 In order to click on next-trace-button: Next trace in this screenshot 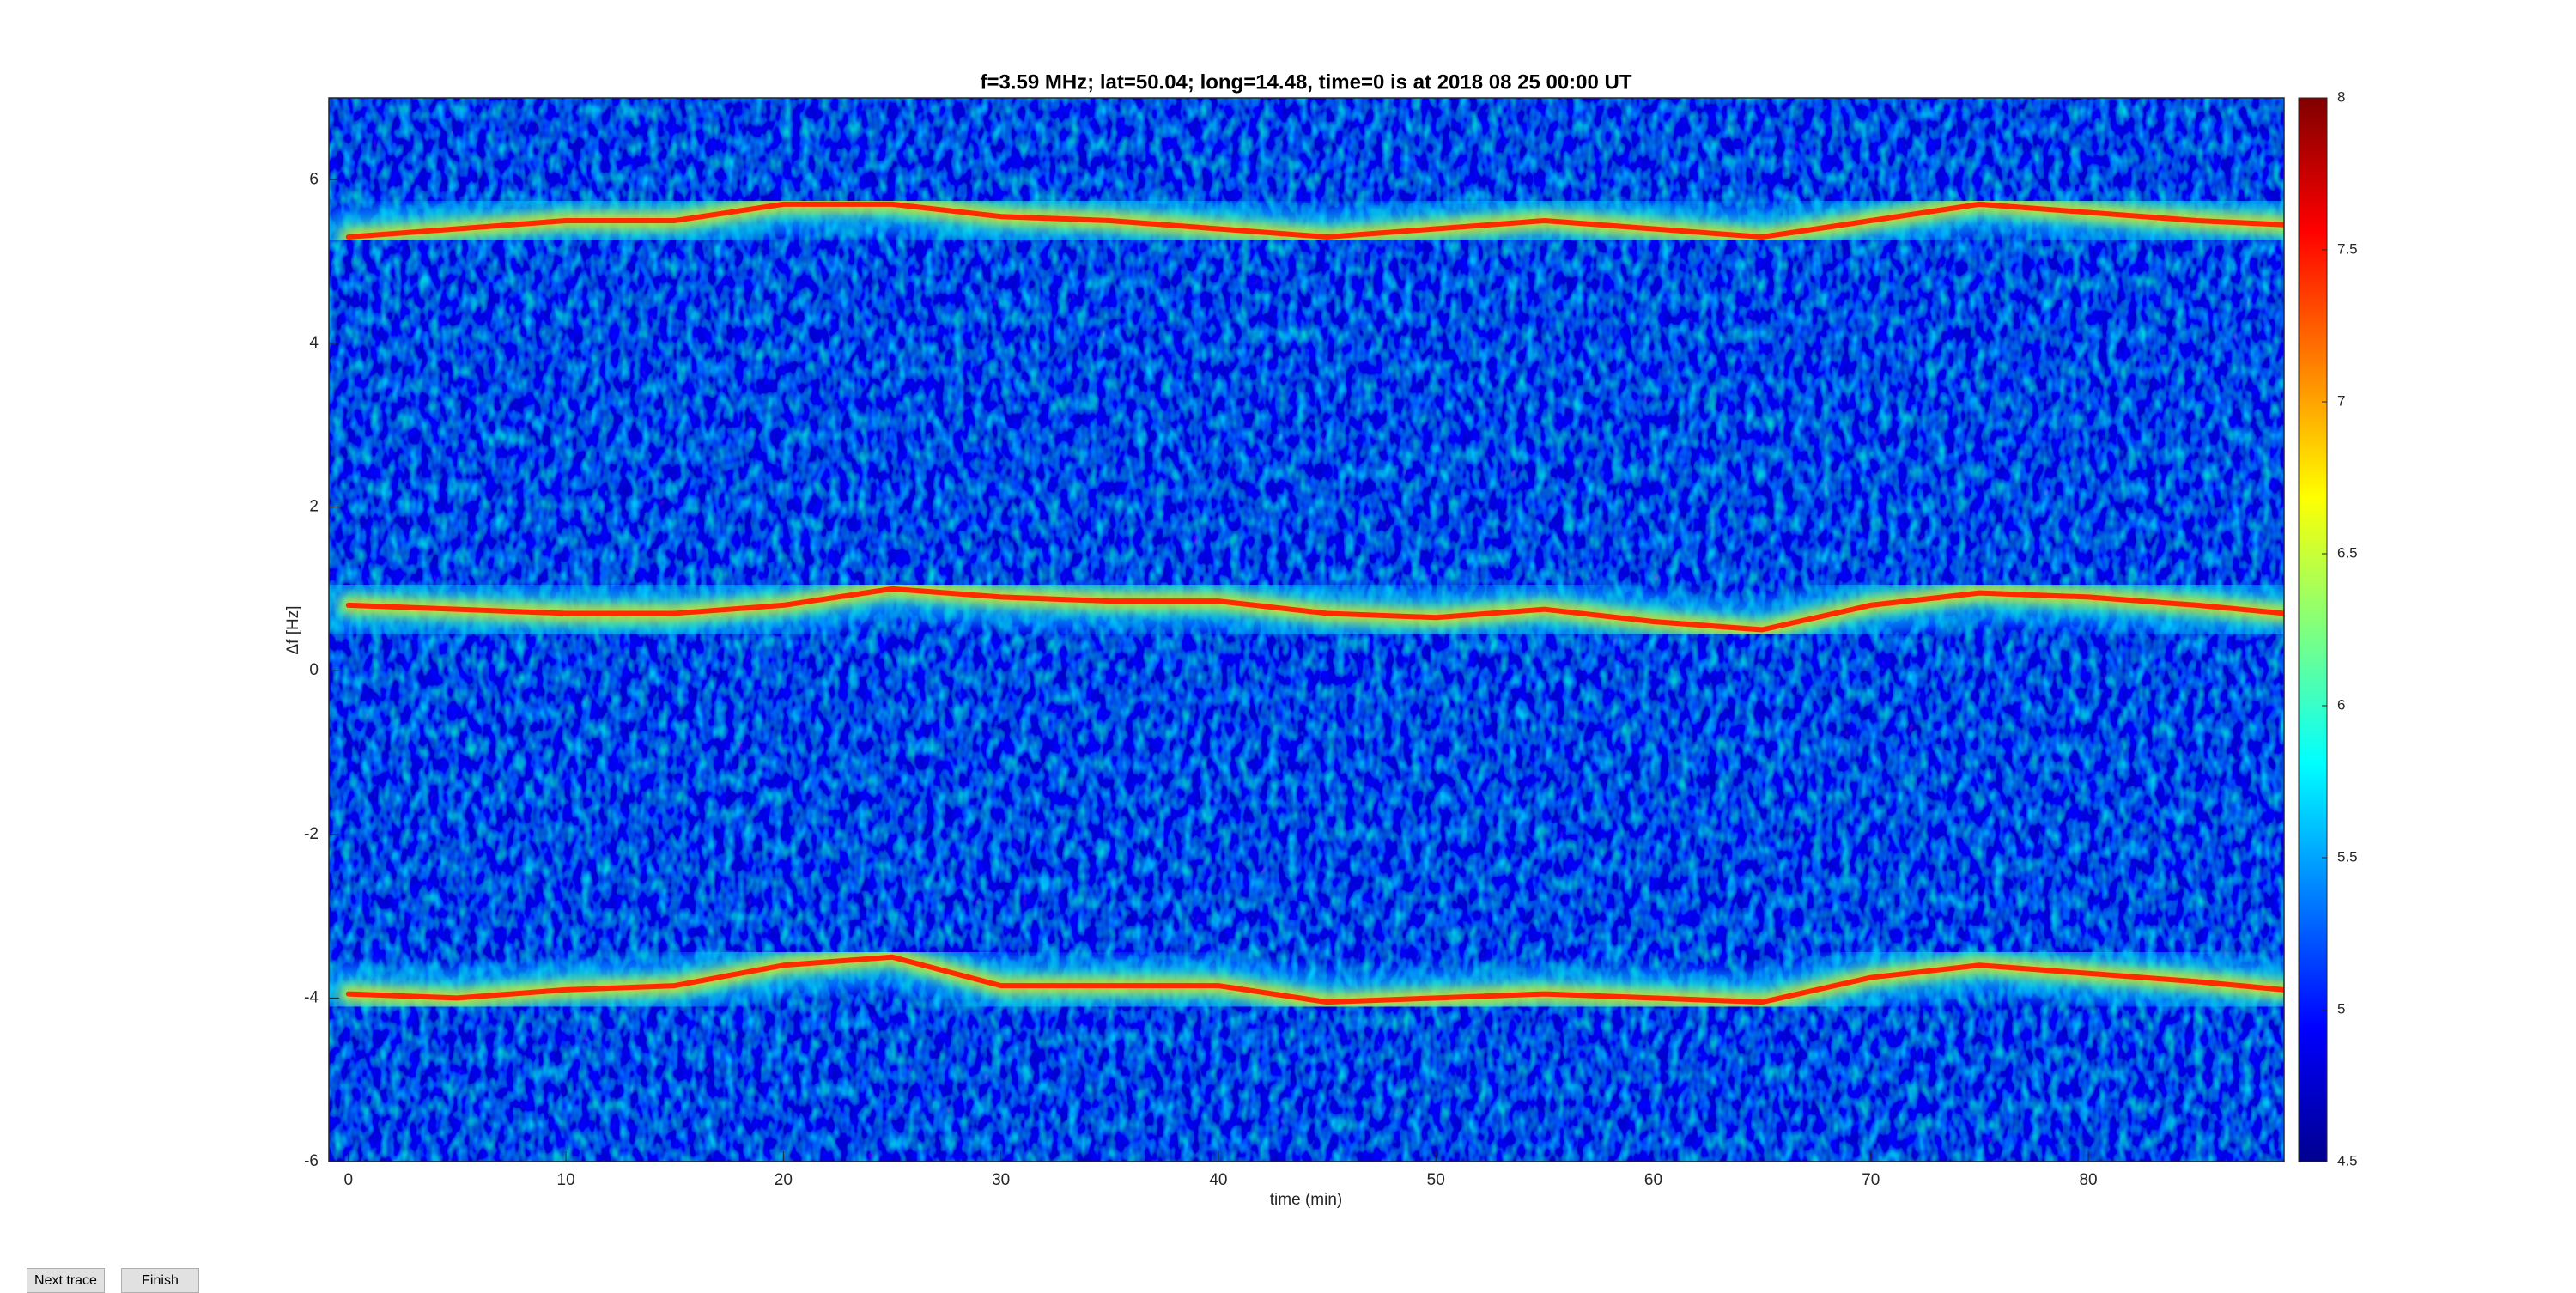, I will do `click(66, 1280)`.